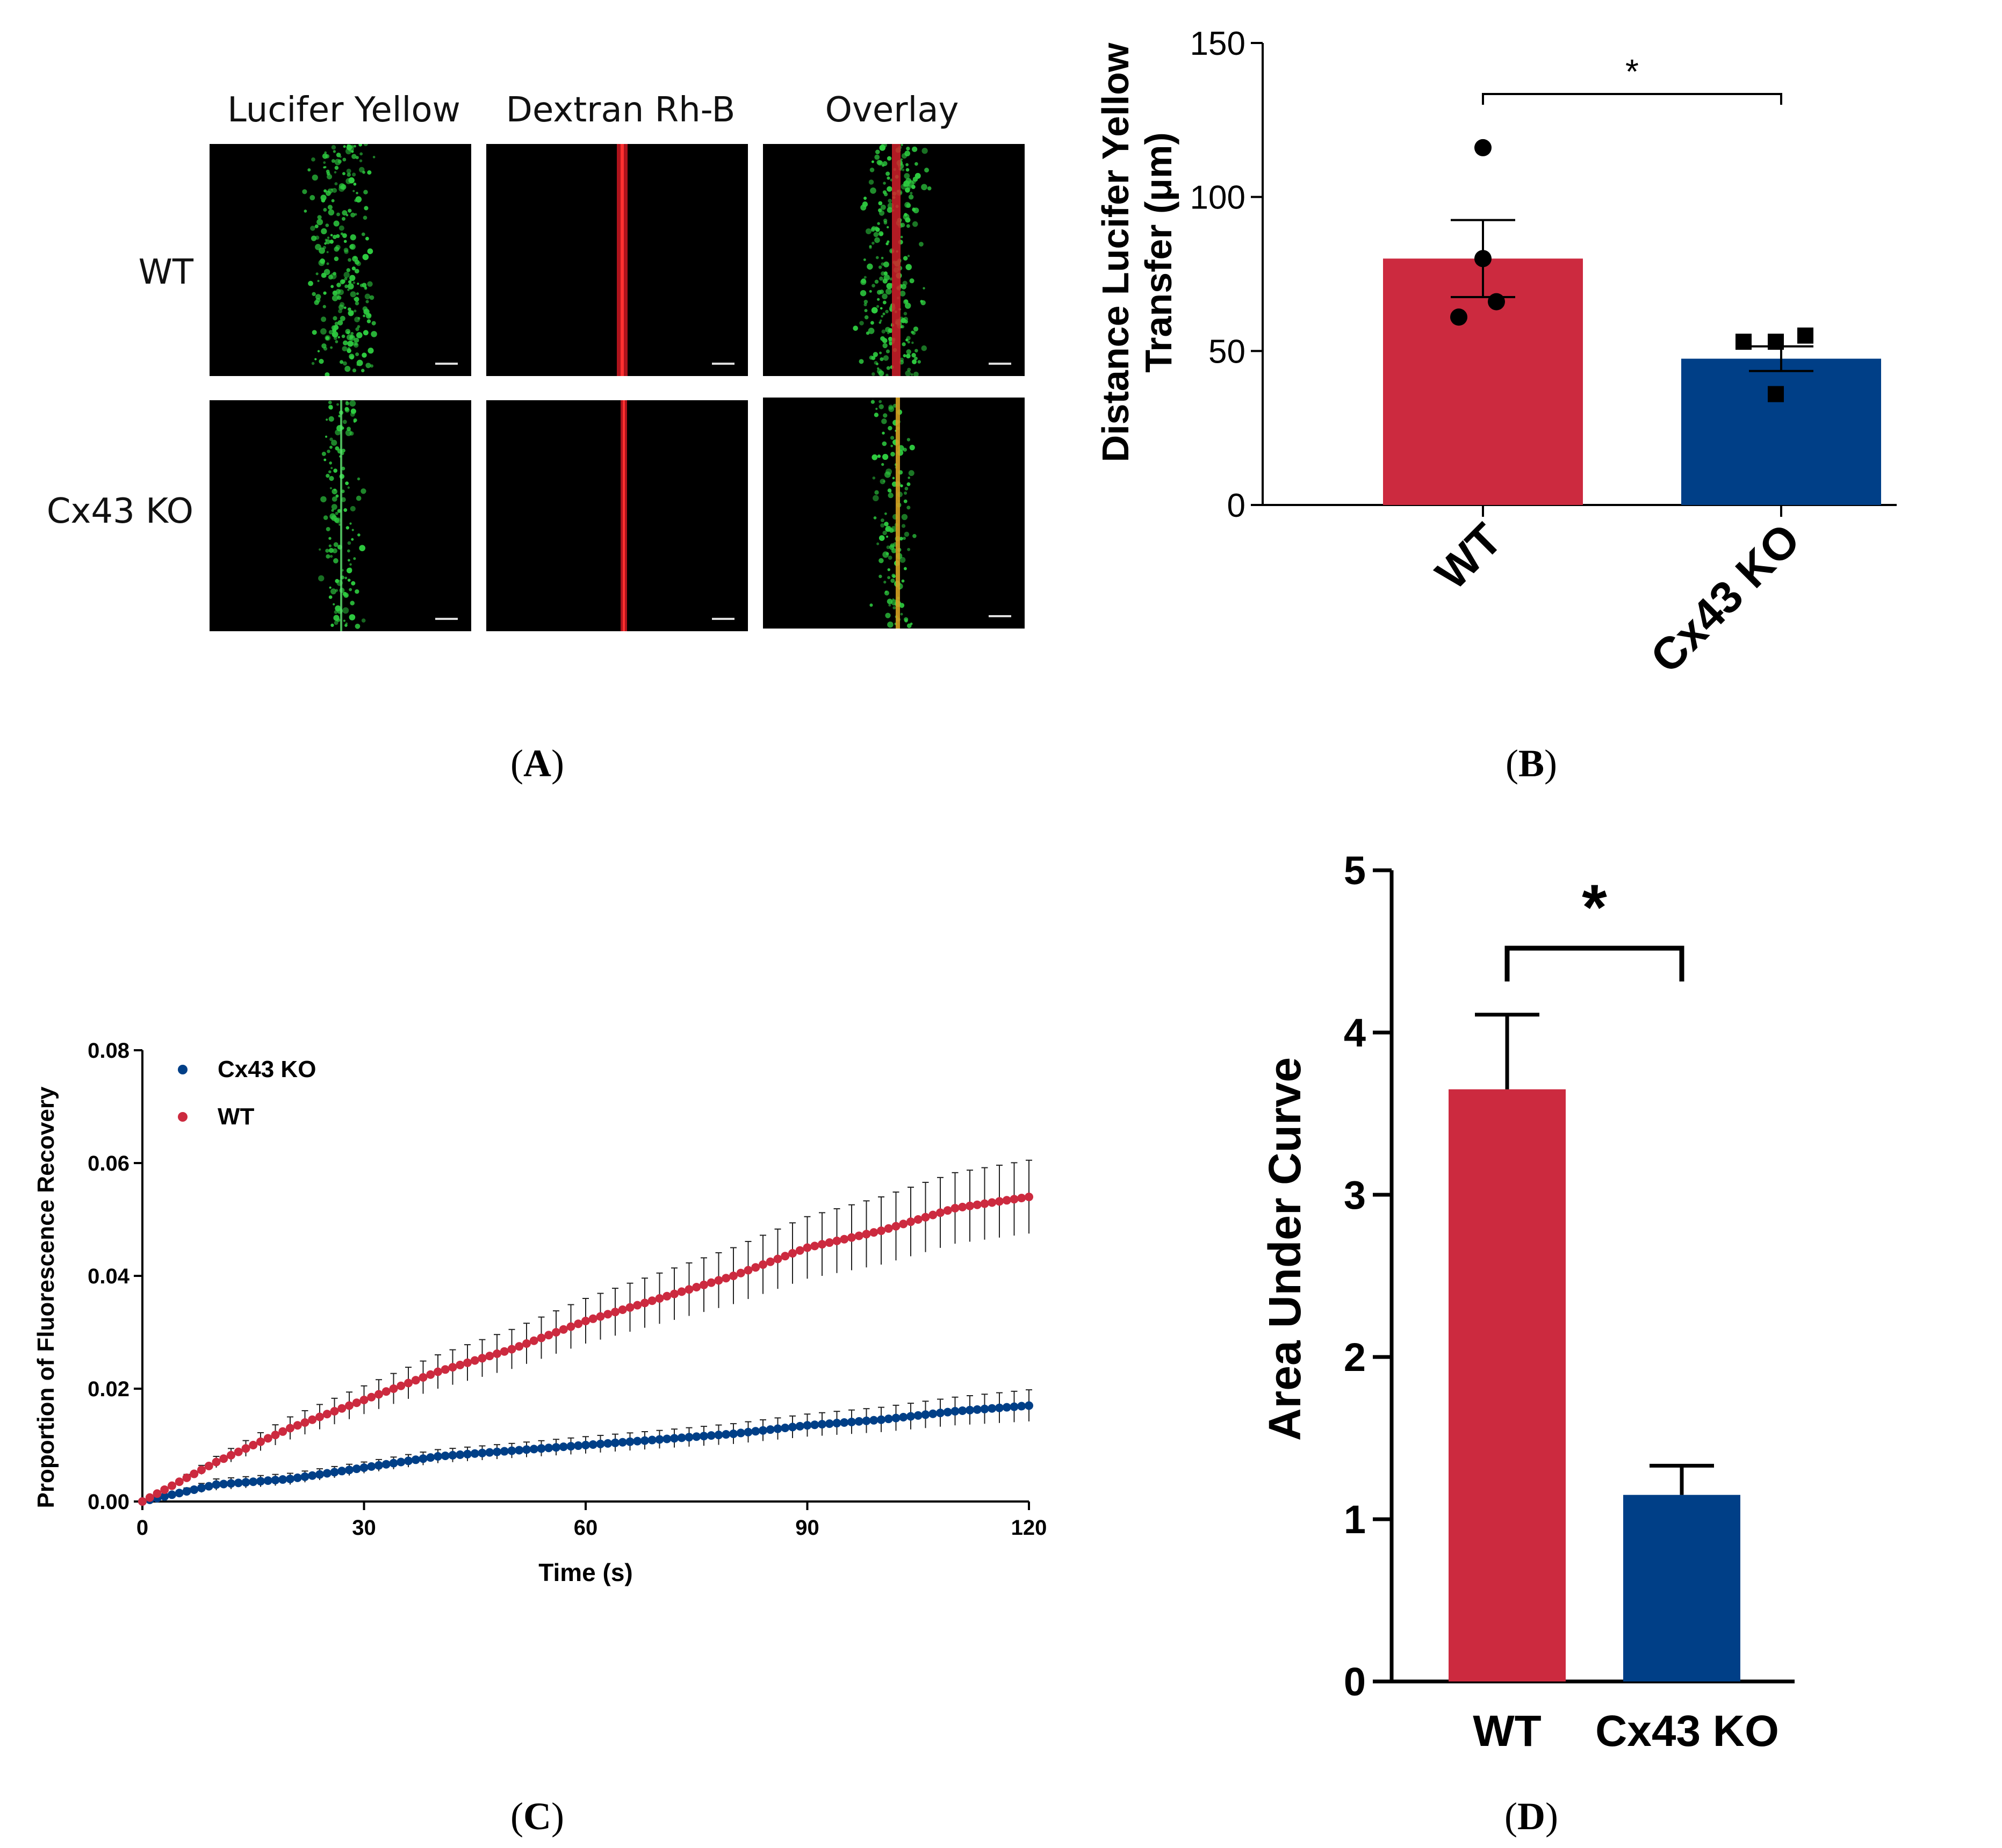 The height and width of the screenshot is (1848, 2002). What do you see at coordinates (617, 260) in the screenshot?
I see `micrograph-wt-dextran` at bounding box center [617, 260].